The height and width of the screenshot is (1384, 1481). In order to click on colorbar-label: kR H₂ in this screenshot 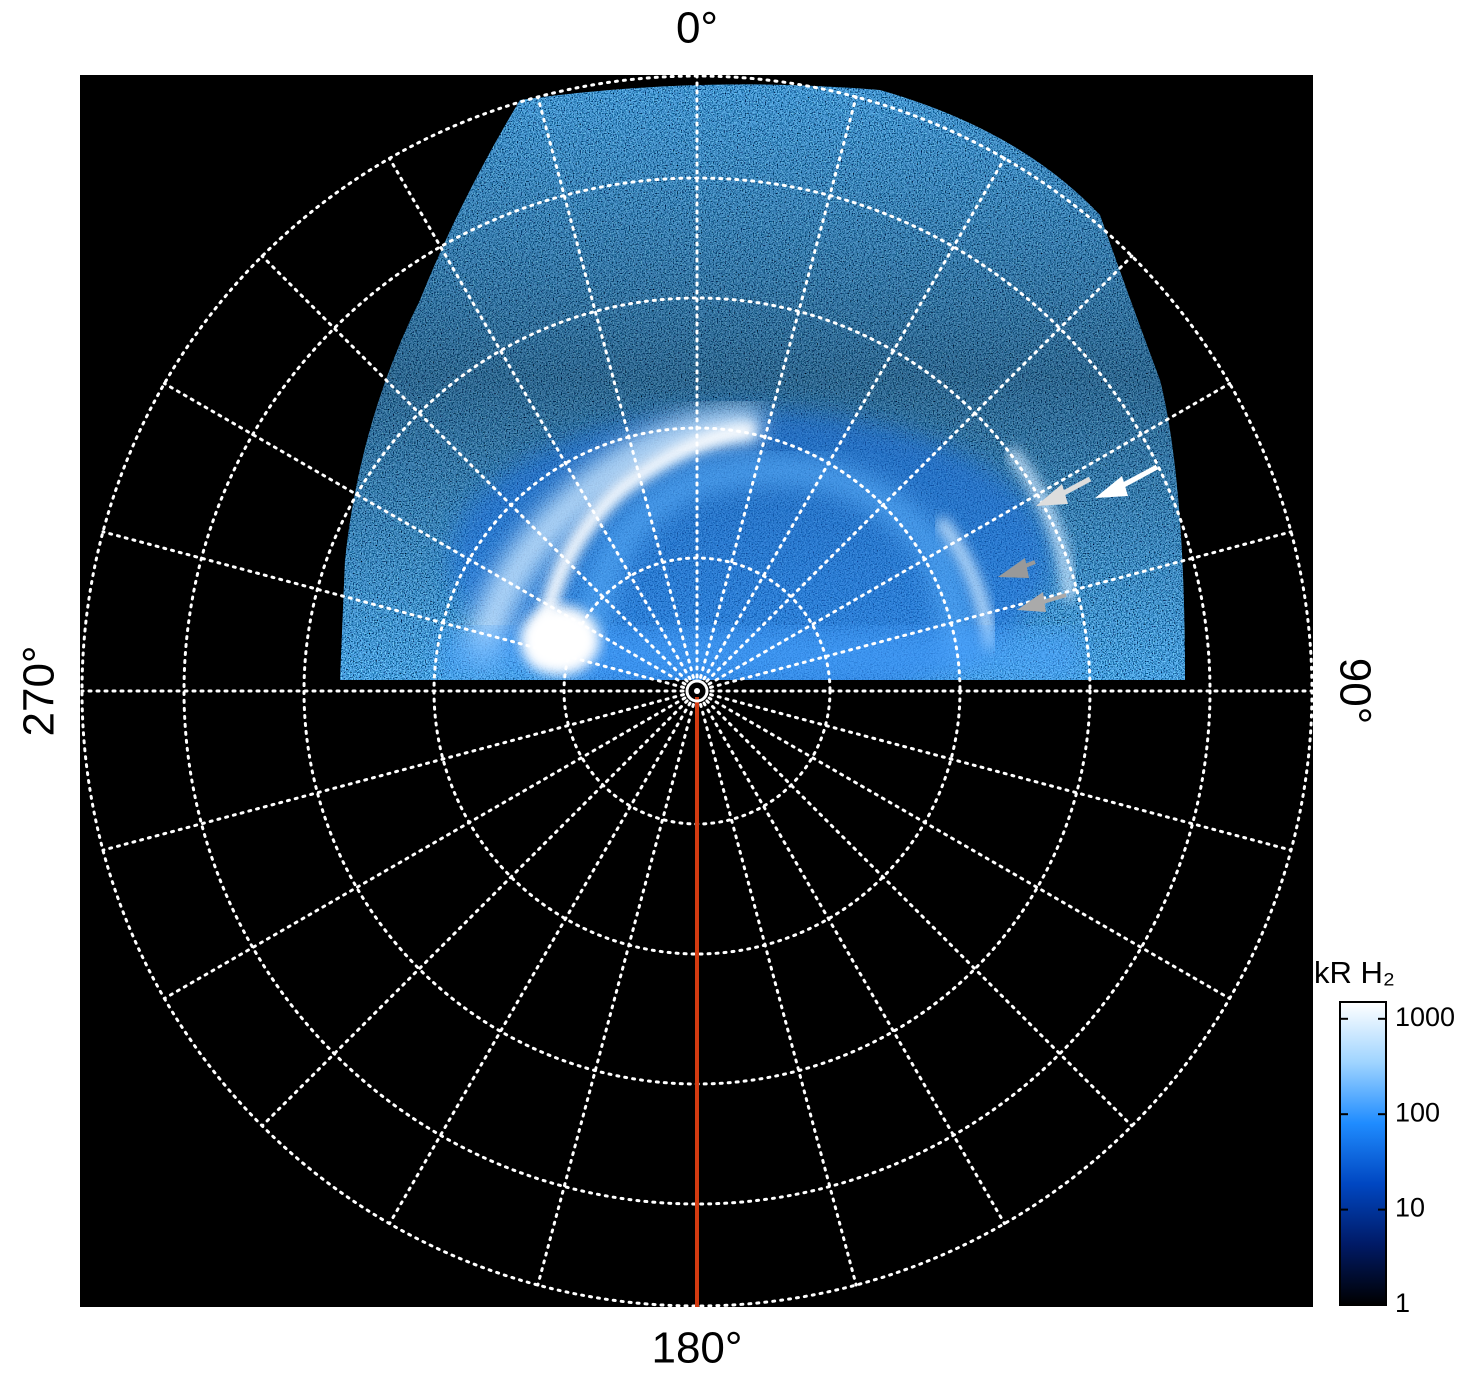, I will do `click(1354, 972)`.